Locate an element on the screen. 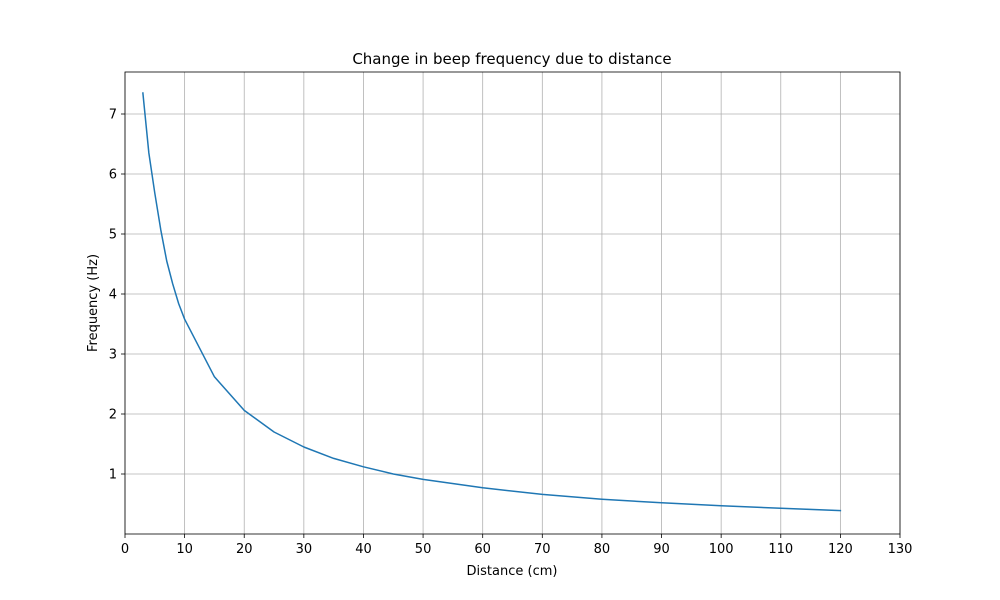  chart-title: Change in beep frequency due to distance is located at coordinates (511, 59).